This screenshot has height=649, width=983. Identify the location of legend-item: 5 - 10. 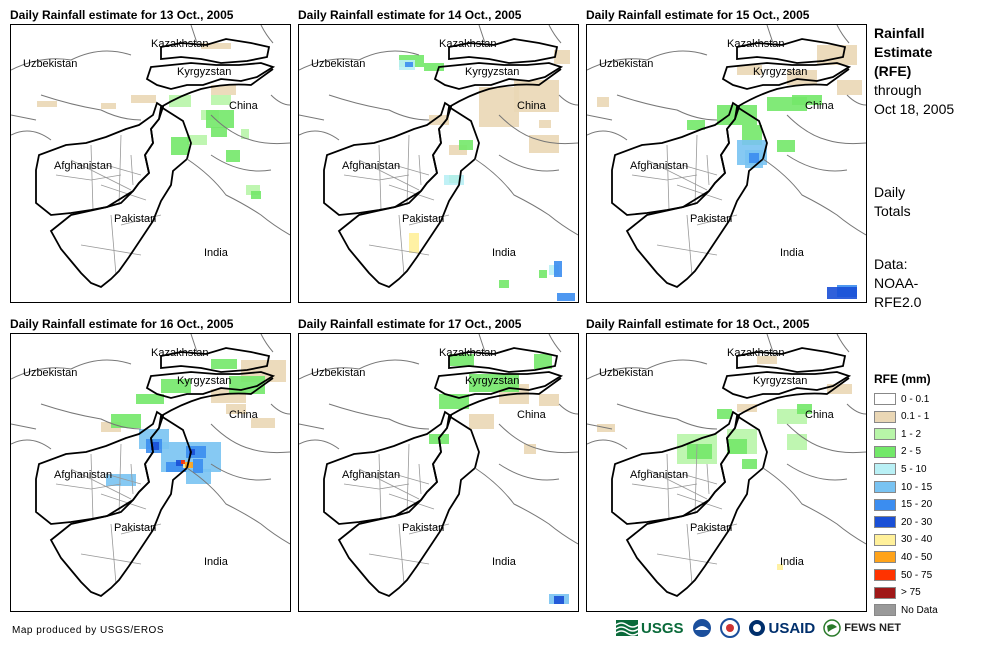
(900, 469).